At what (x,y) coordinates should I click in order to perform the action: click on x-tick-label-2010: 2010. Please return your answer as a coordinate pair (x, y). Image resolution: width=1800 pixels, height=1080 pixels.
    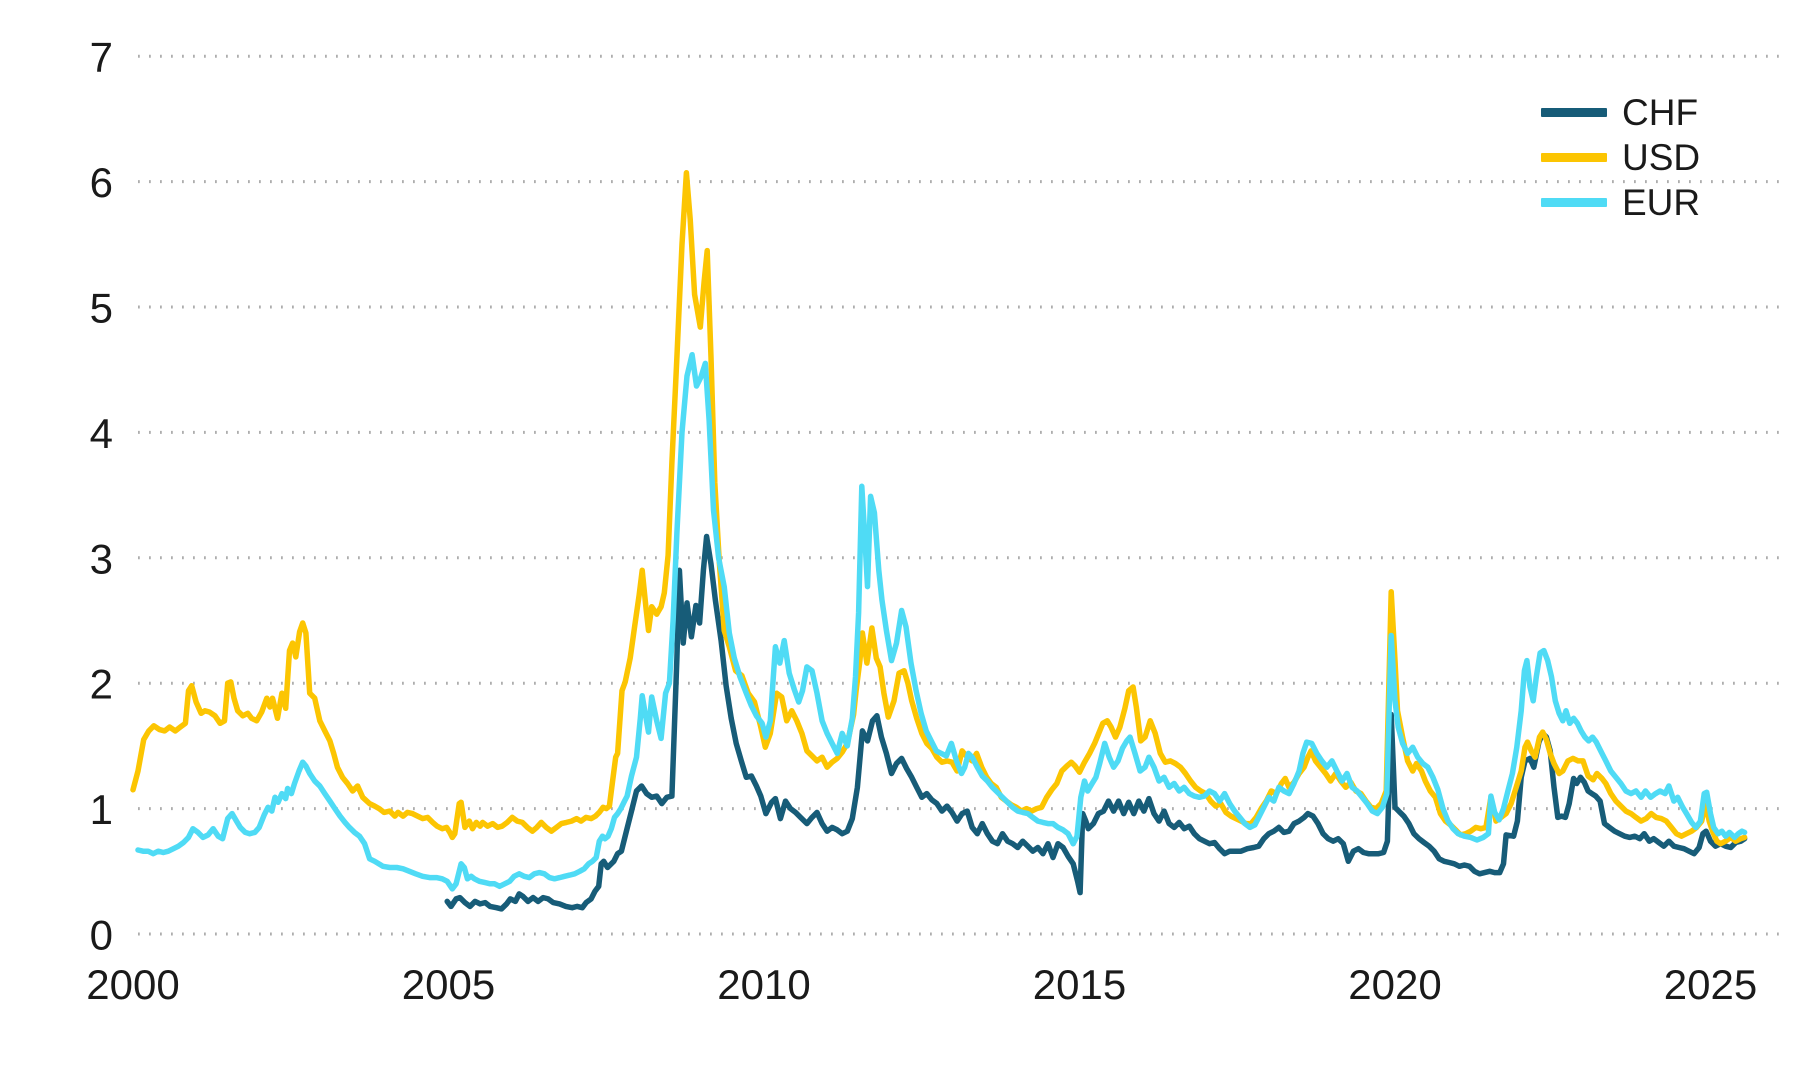
    Looking at the image, I should click on (763, 984).